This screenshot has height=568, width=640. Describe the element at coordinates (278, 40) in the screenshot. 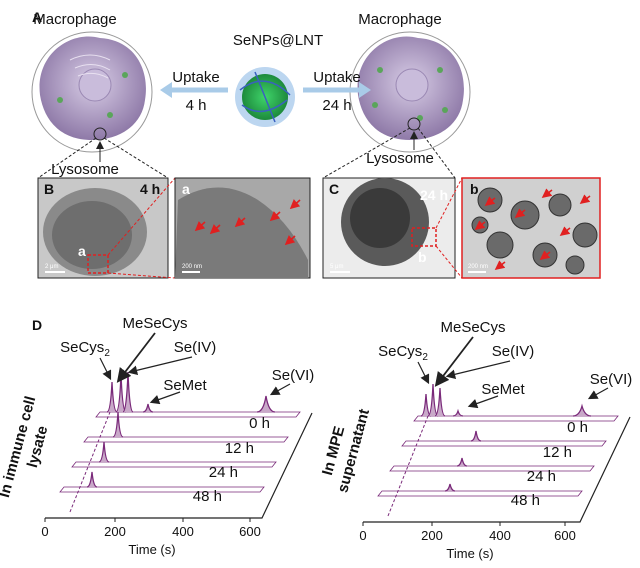

I see `nanoparticle-label: SeNPs@LNT` at that location.